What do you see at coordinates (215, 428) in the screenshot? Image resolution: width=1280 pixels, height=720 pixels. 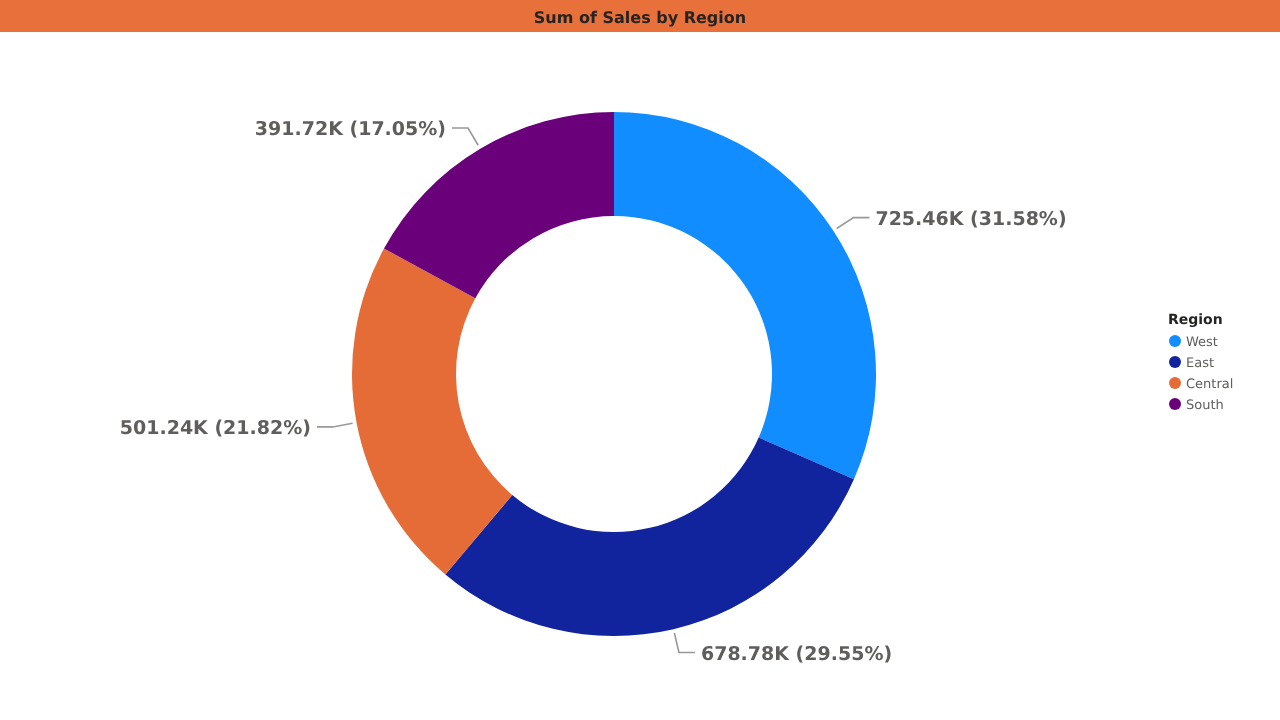 I see `data-label: 501.24K (21.82%)` at bounding box center [215, 428].